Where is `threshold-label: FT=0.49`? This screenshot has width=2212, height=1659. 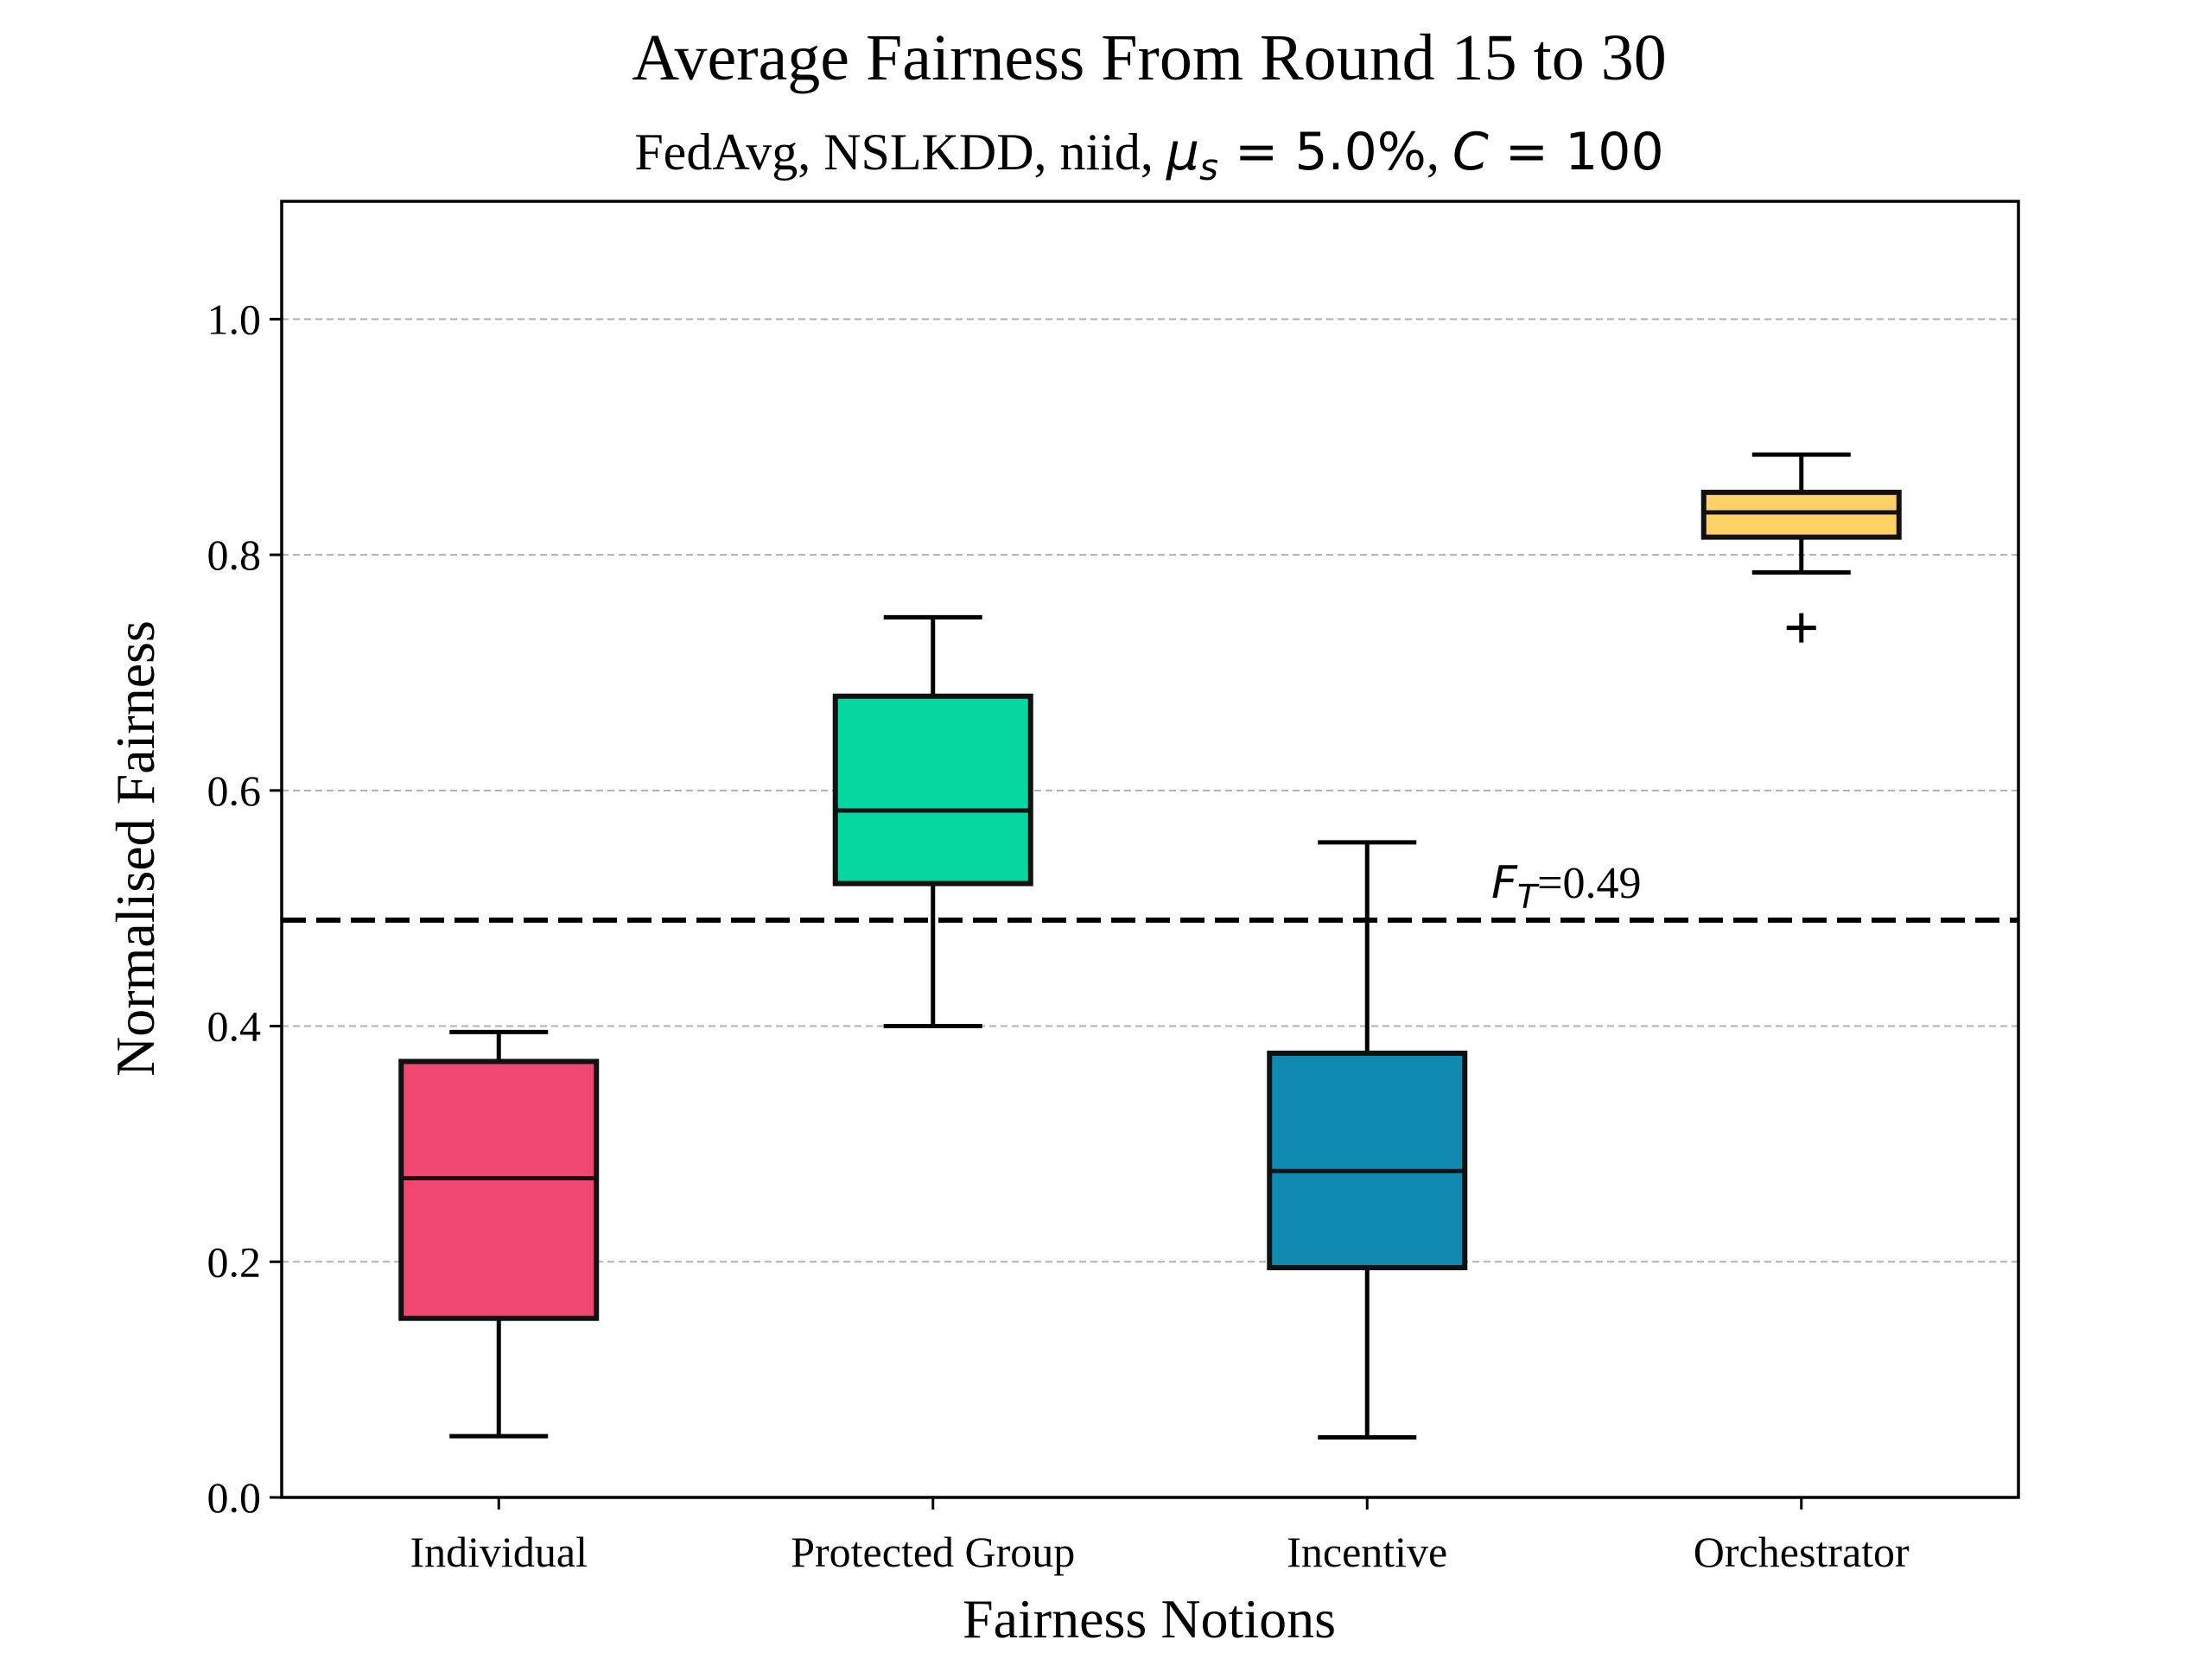 threshold-label: FT=0.49 is located at coordinates (1566, 886).